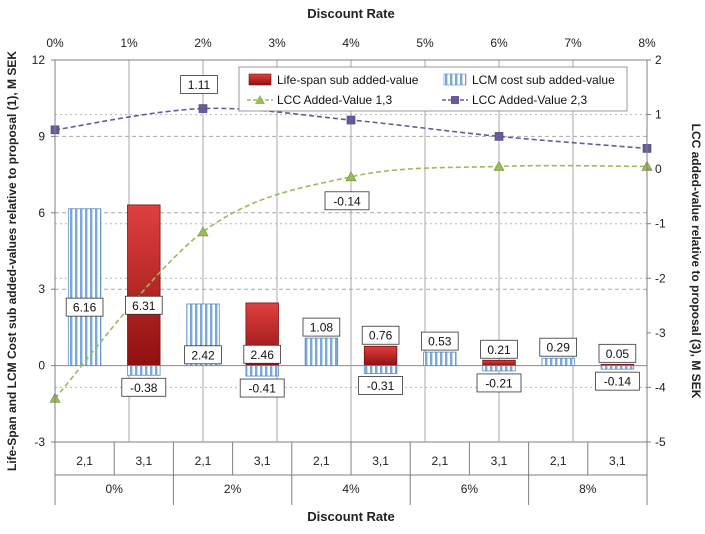 Image resolution: width=705 pixels, height=534 pixels. Describe the element at coordinates (455, 79) in the screenshot. I see `legend-swatch-lcm-cost` at that location.